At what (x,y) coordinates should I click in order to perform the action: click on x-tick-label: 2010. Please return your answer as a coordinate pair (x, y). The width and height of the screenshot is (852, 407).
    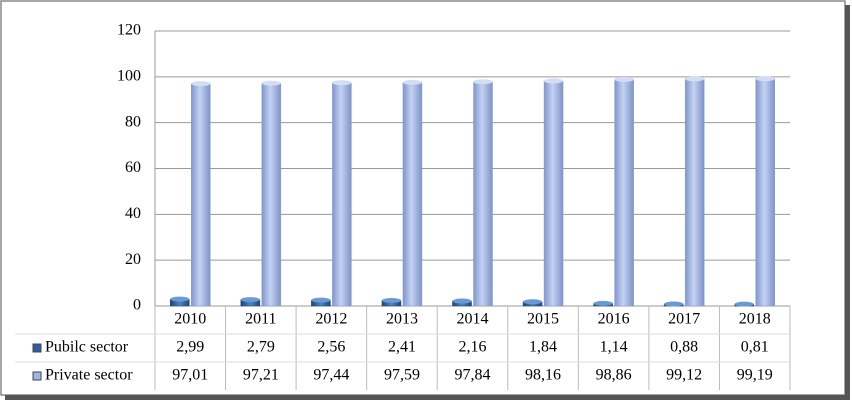
    Looking at the image, I should click on (190, 319).